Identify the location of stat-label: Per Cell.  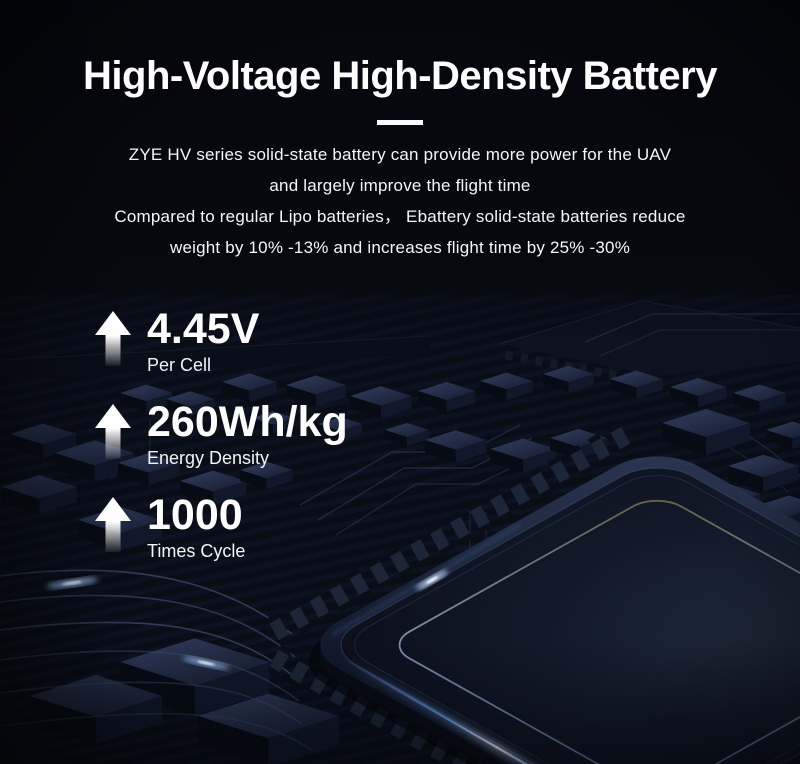
(179, 365).